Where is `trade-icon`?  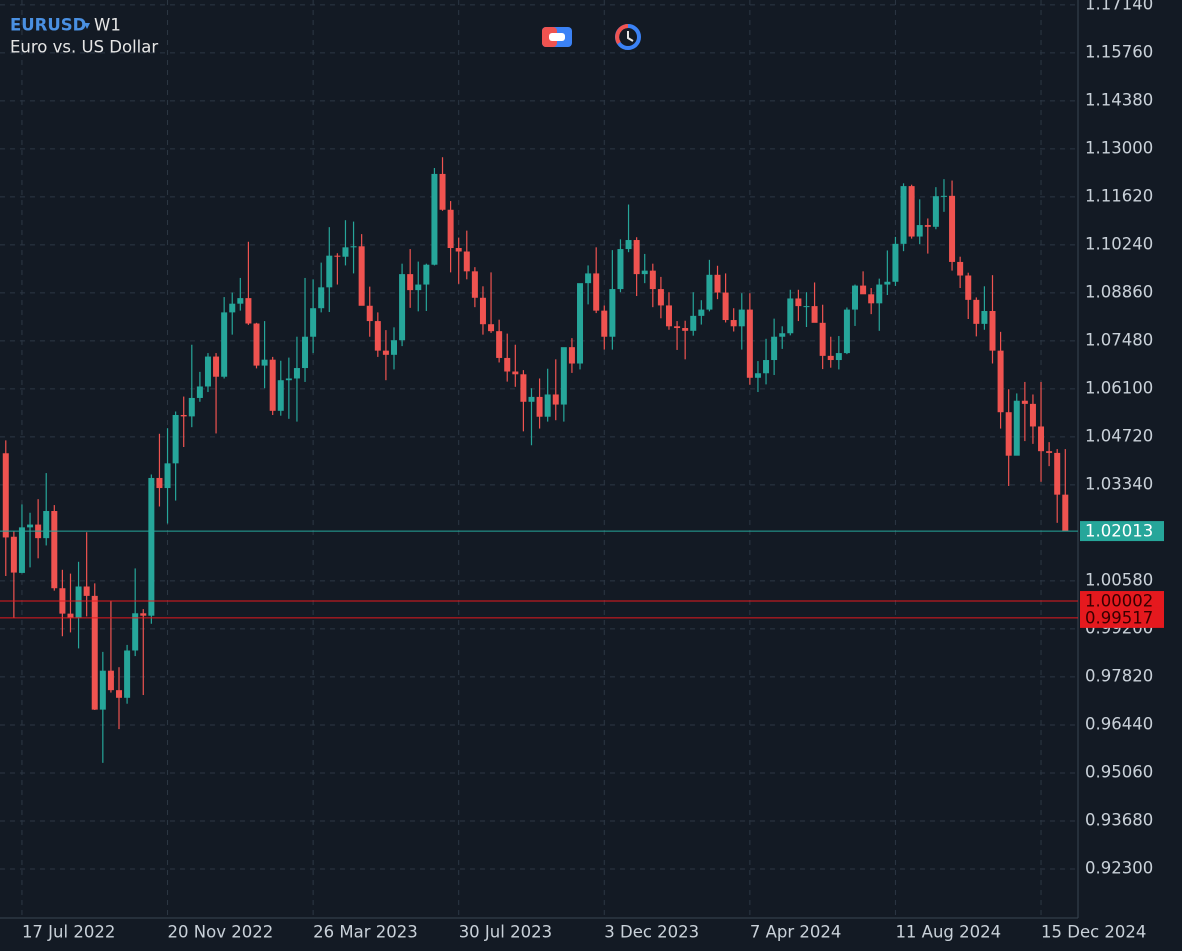
trade-icon is located at coordinates (557, 37).